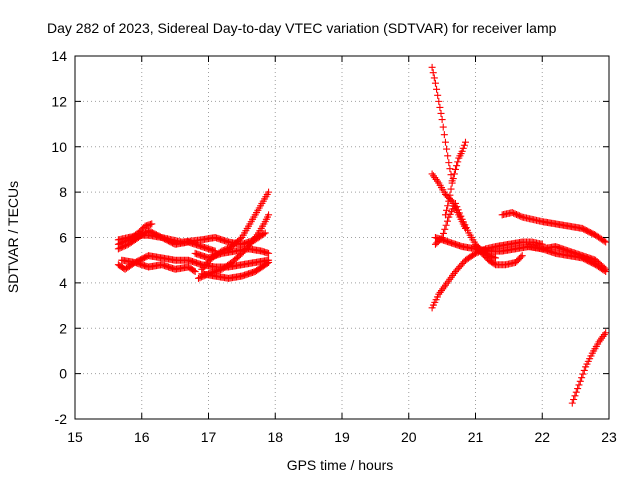  I want to click on series-arc-o, so click(487, 275).